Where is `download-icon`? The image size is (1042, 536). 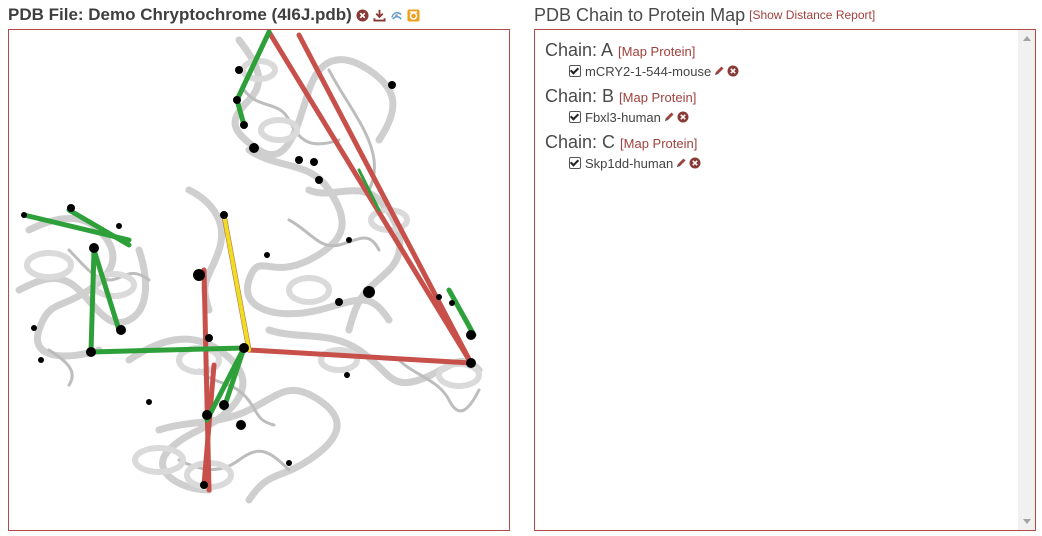
download-icon is located at coordinates (379, 15).